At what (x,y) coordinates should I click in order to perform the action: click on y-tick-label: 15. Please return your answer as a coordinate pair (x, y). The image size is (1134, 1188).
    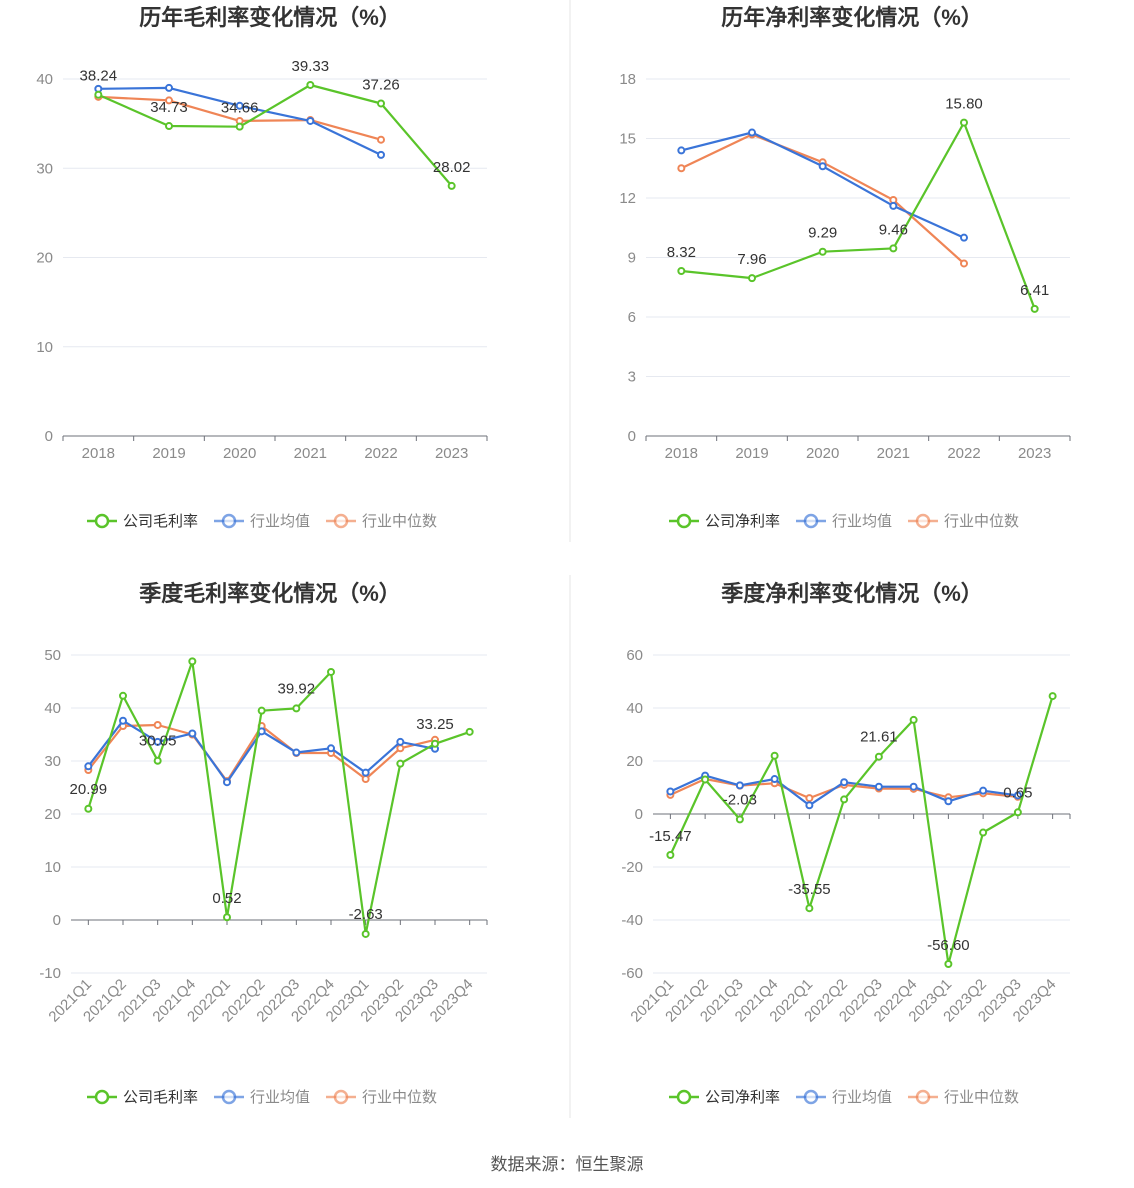
    Looking at the image, I should click on (627, 139).